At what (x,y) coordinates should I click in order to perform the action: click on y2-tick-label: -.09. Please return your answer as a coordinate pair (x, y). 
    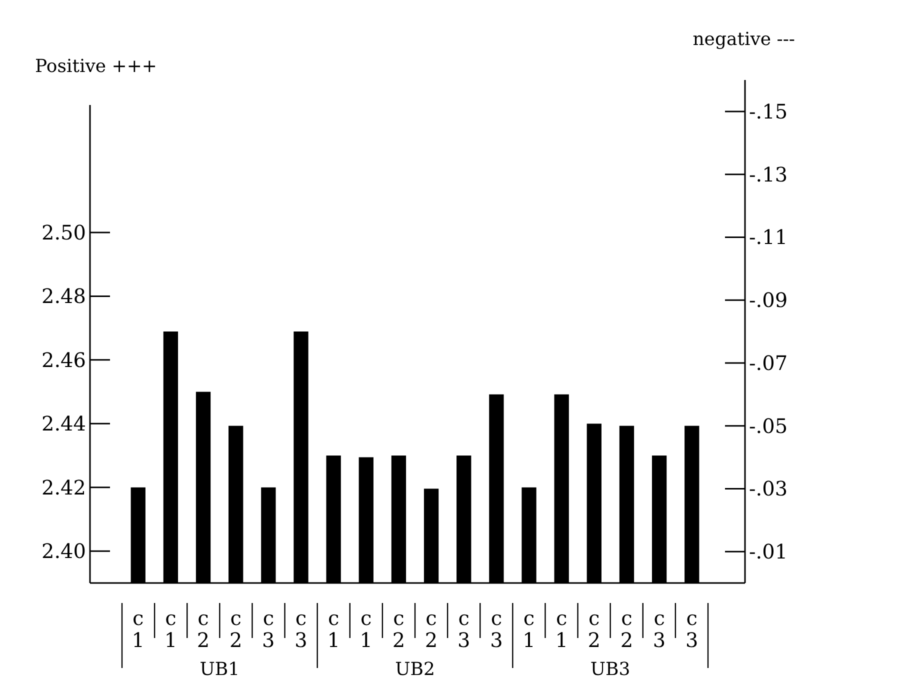
    Looking at the image, I should click on (768, 300).